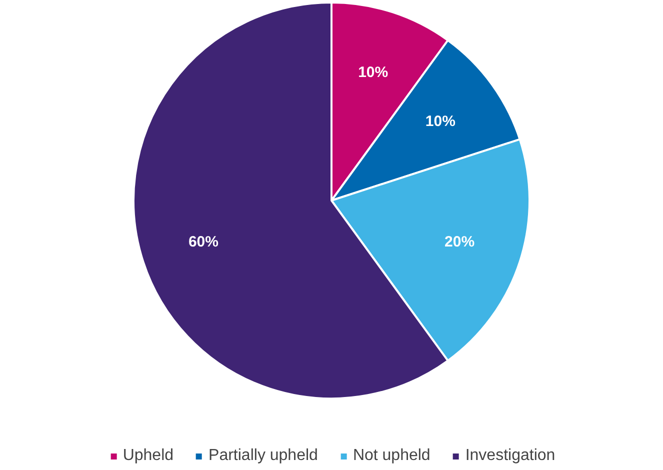  Describe the element at coordinates (148, 456) in the screenshot. I see `legend-label: Upheld` at that location.